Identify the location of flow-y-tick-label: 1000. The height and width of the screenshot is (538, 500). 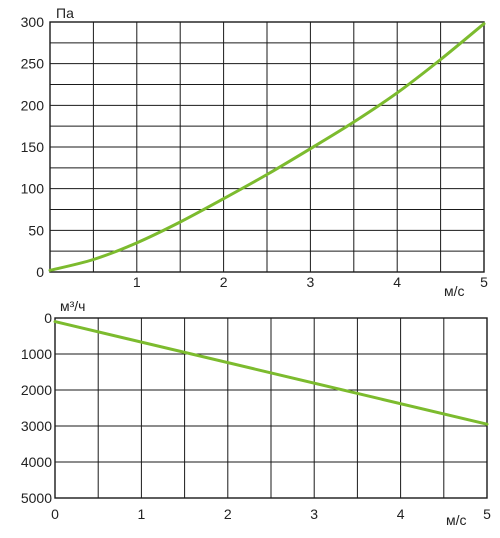
(36, 354).